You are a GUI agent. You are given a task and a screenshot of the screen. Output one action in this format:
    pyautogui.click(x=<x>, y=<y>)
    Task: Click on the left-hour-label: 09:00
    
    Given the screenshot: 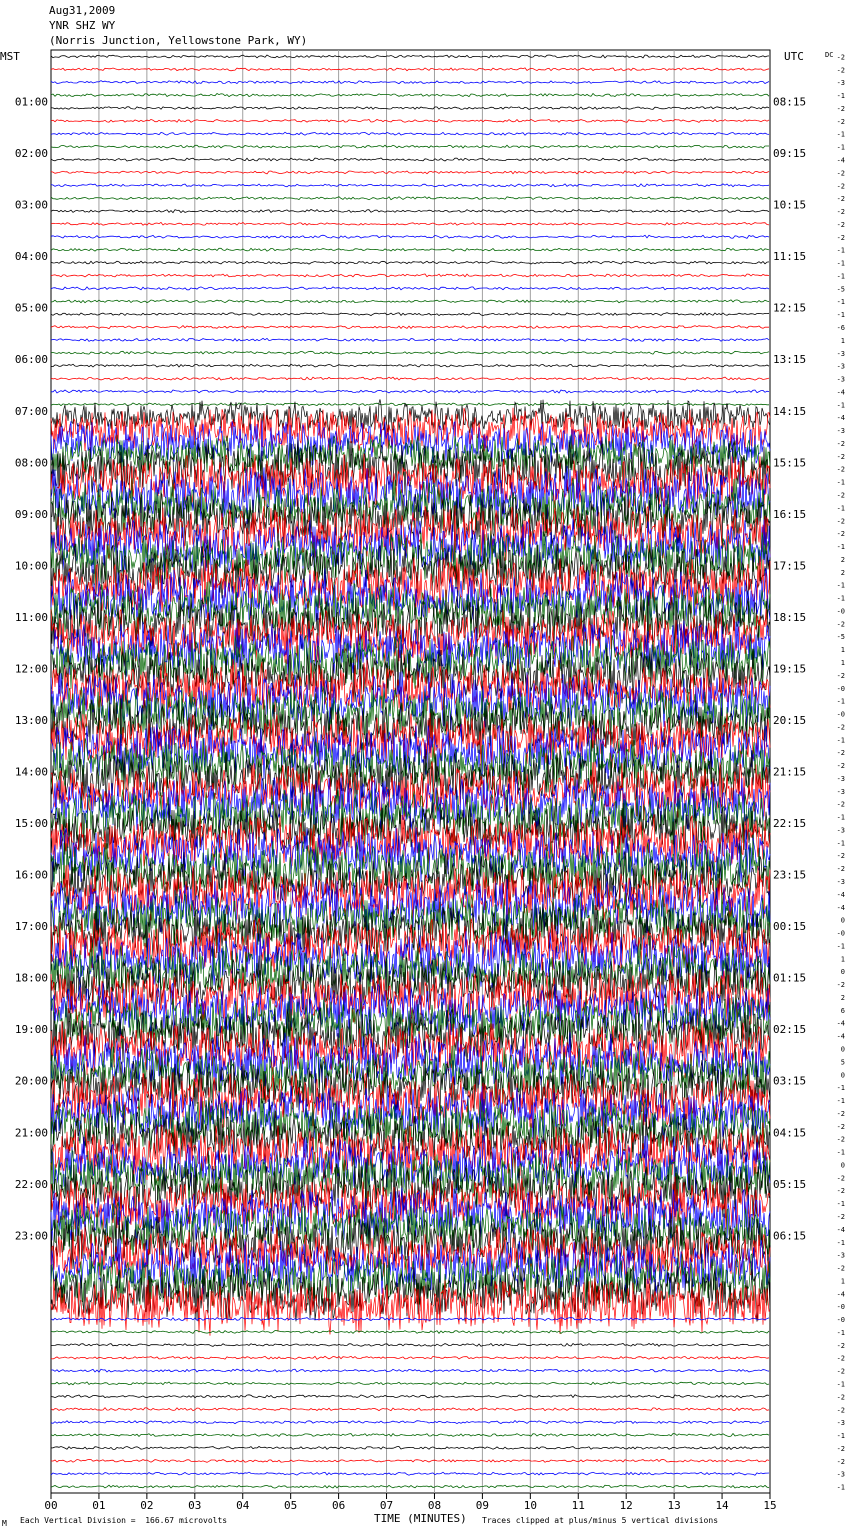 What is the action you would take?
    pyautogui.click(x=31, y=514)
    